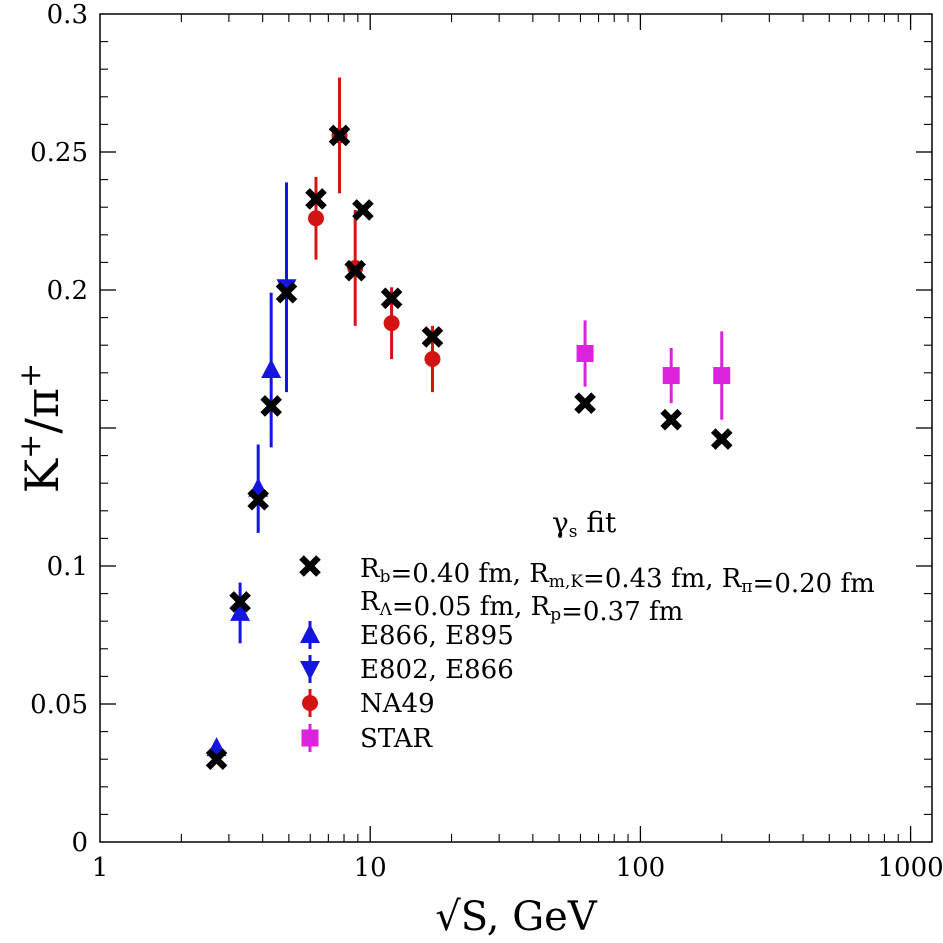 Image resolution: width=943 pixels, height=943 pixels. I want to click on y-tick-label: 0, so click(79, 843).